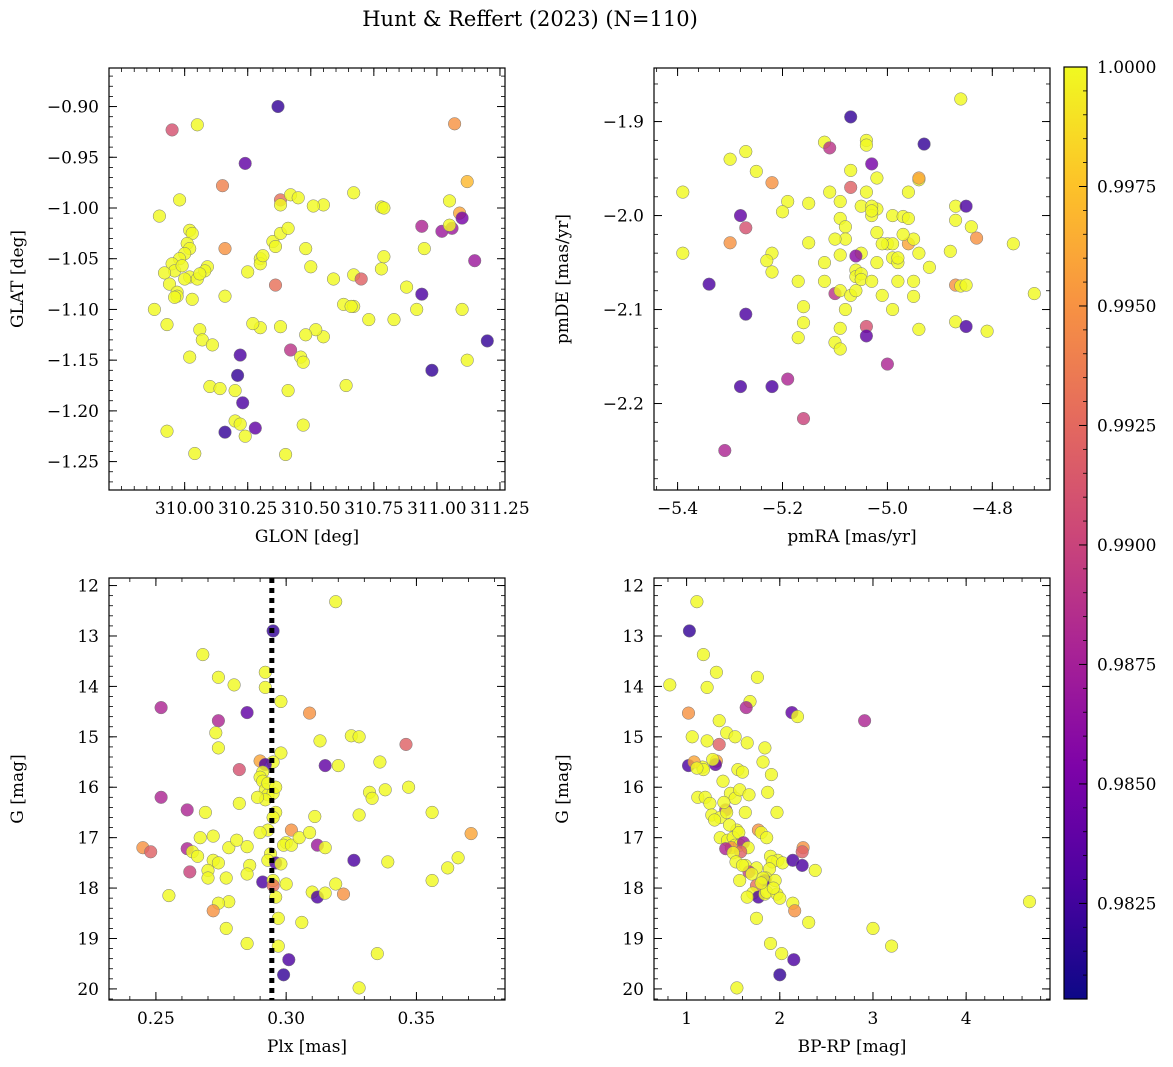 This screenshot has width=1173, height=1067. Describe the element at coordinates (779, 1019) in the screenshot. I see `x-tick-label: 2` at that location.